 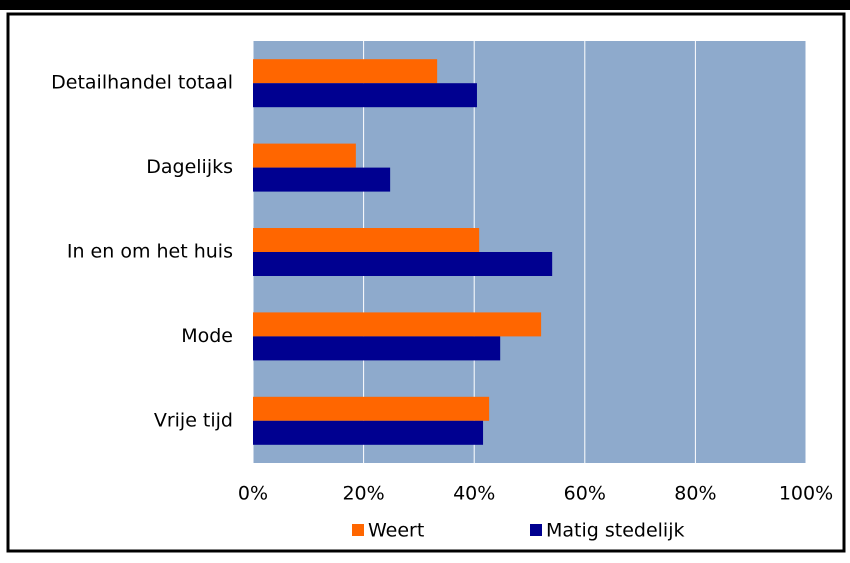 I want to click on y-tick-label: Dagelijks, so click(x=189, y=167).